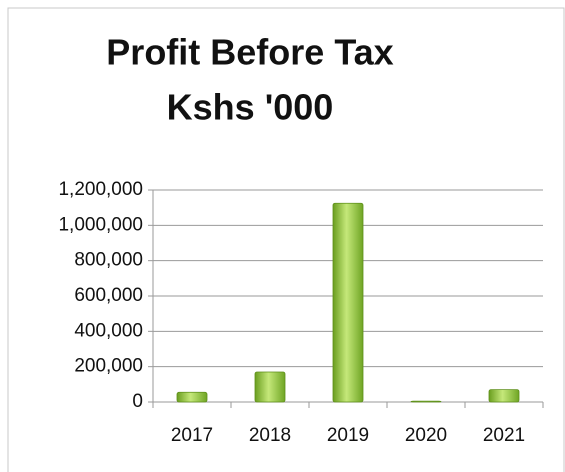 This screenshot has height=472, width=565. Describe the element at coordinates (192, 435) in the screenshot. I see `x-tick-label: 2017` at that location.